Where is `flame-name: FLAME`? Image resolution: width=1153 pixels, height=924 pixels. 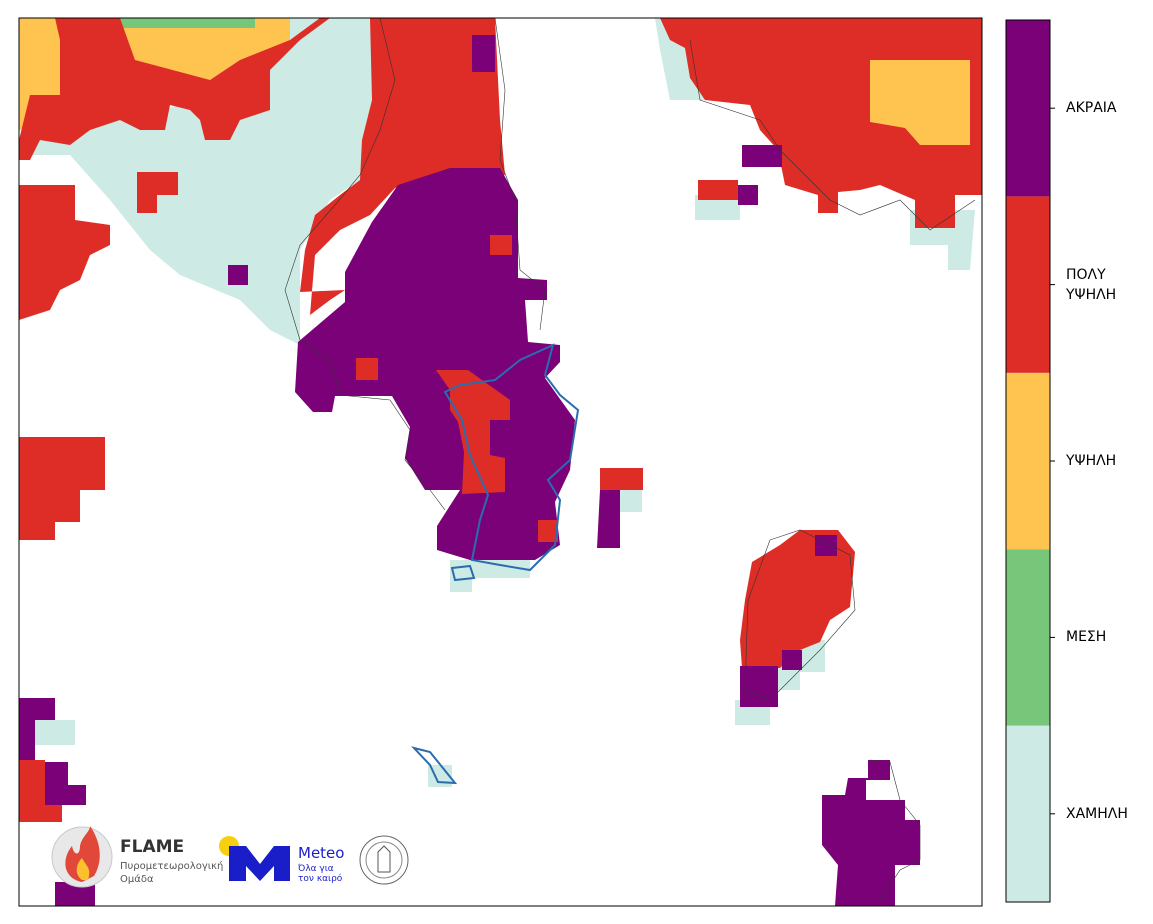
flame-name: FLAME is located at coordinates (152, 847).